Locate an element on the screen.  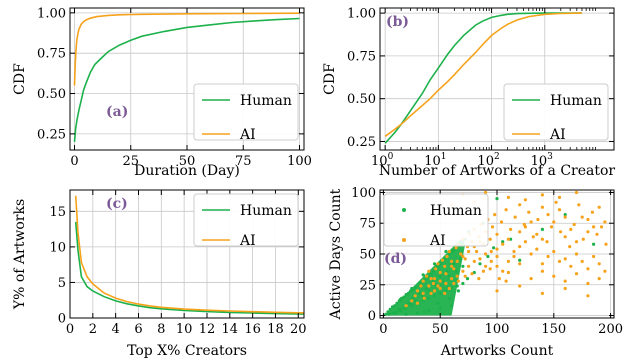
panel-c-xtick-label: 16 is located at coordinates (252, 329).